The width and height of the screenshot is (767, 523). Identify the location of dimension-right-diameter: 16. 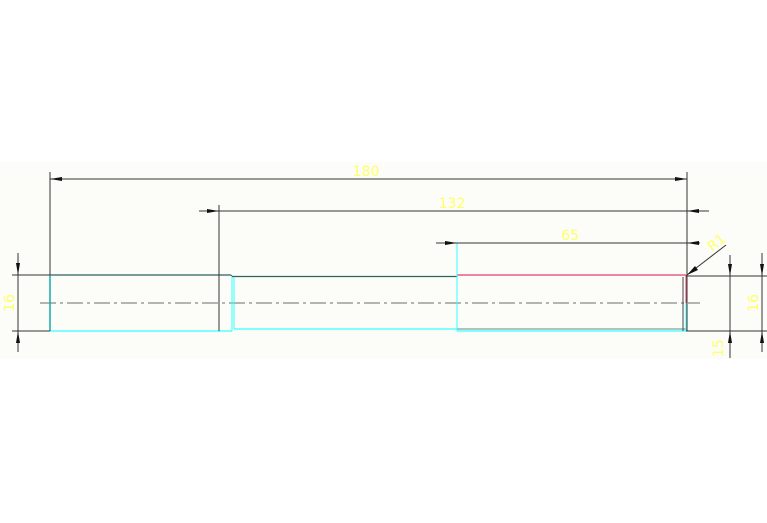
(755, 302).